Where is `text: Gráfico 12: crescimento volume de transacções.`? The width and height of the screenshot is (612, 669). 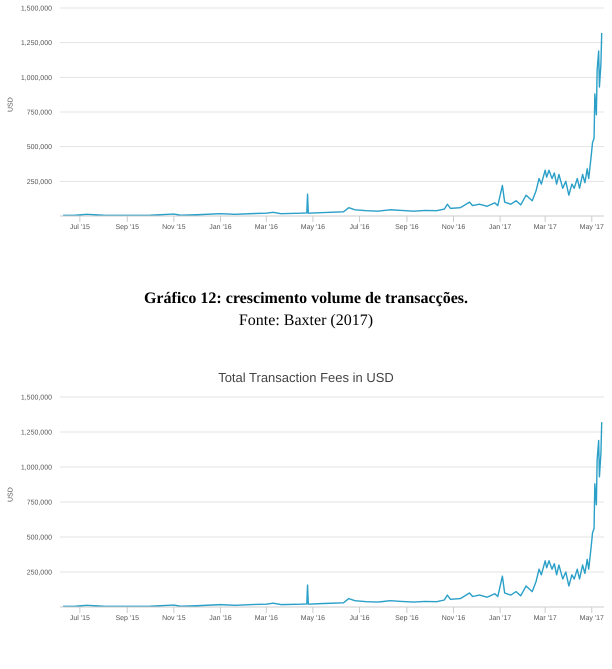
text: Gráfico 12: crescimento volume de transacções. is located at coordinates (306, 299).